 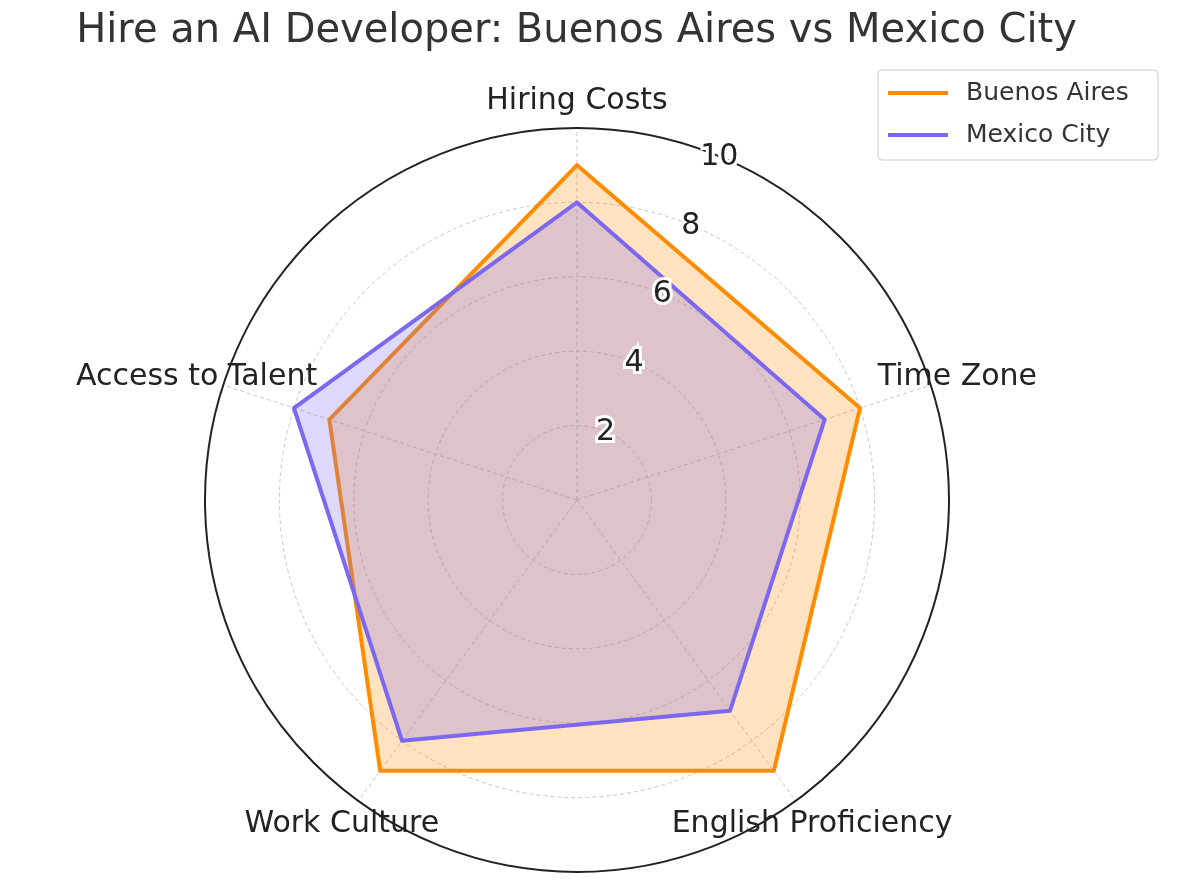 What do you see at coordinates (634, 361) in the screenshot?
I see `y-tick-label: 4` at bounding box center [634, 361].